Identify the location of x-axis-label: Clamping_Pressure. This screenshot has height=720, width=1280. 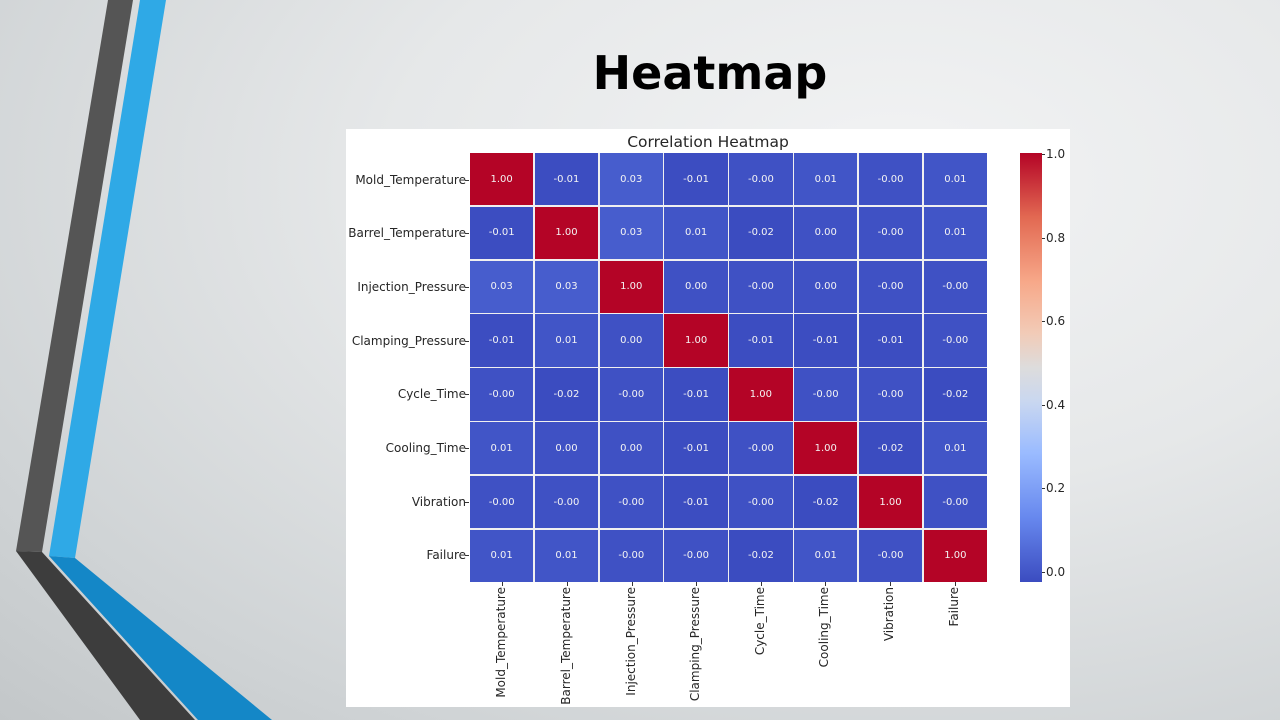
(695, 644).